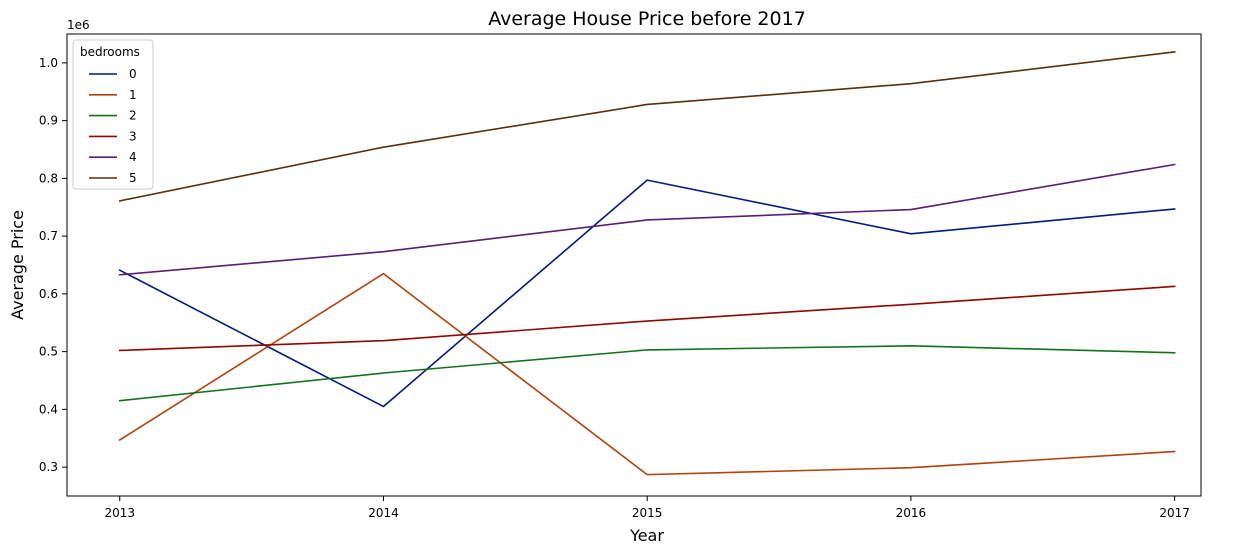  Describe the element at coordinates (48, 121) in the screenshot. I see `y-tick-label: 0.9` at that location.